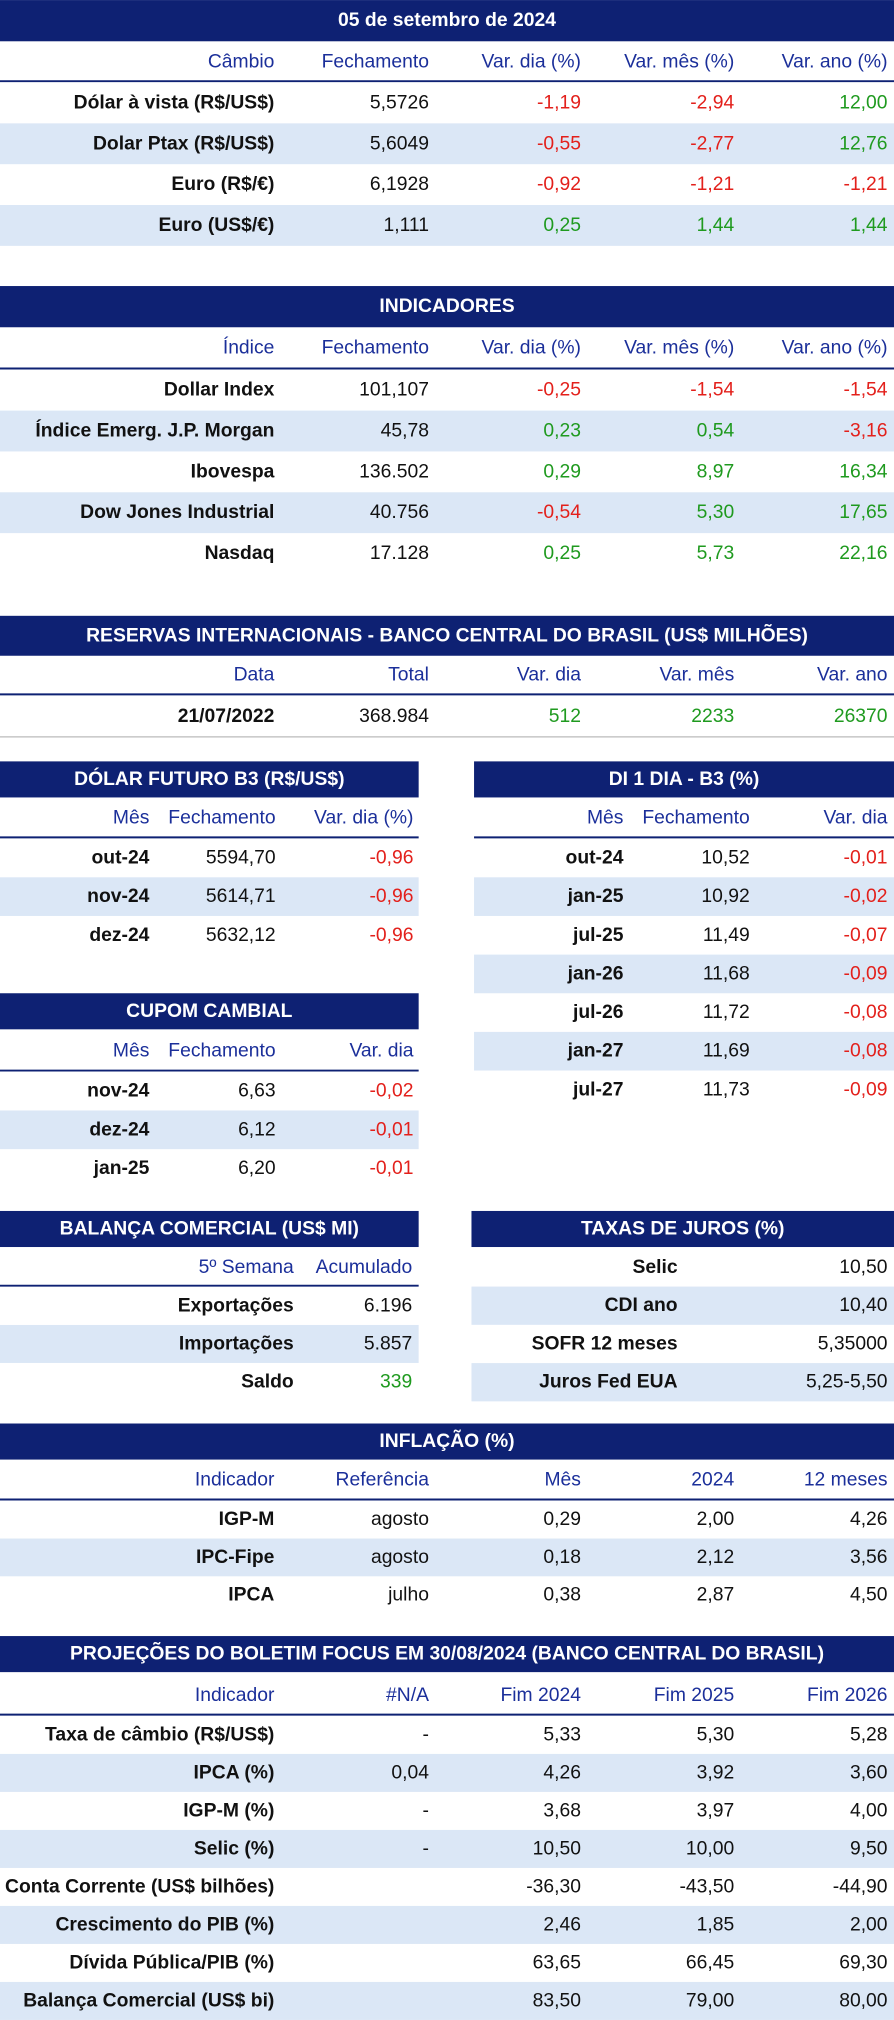 This screenshot has width=894, height=2020. What do you see at coordinates (562, 1595) in the screenshot?
I see `cell-value: 0,38` at bounding box center [562, 1595].